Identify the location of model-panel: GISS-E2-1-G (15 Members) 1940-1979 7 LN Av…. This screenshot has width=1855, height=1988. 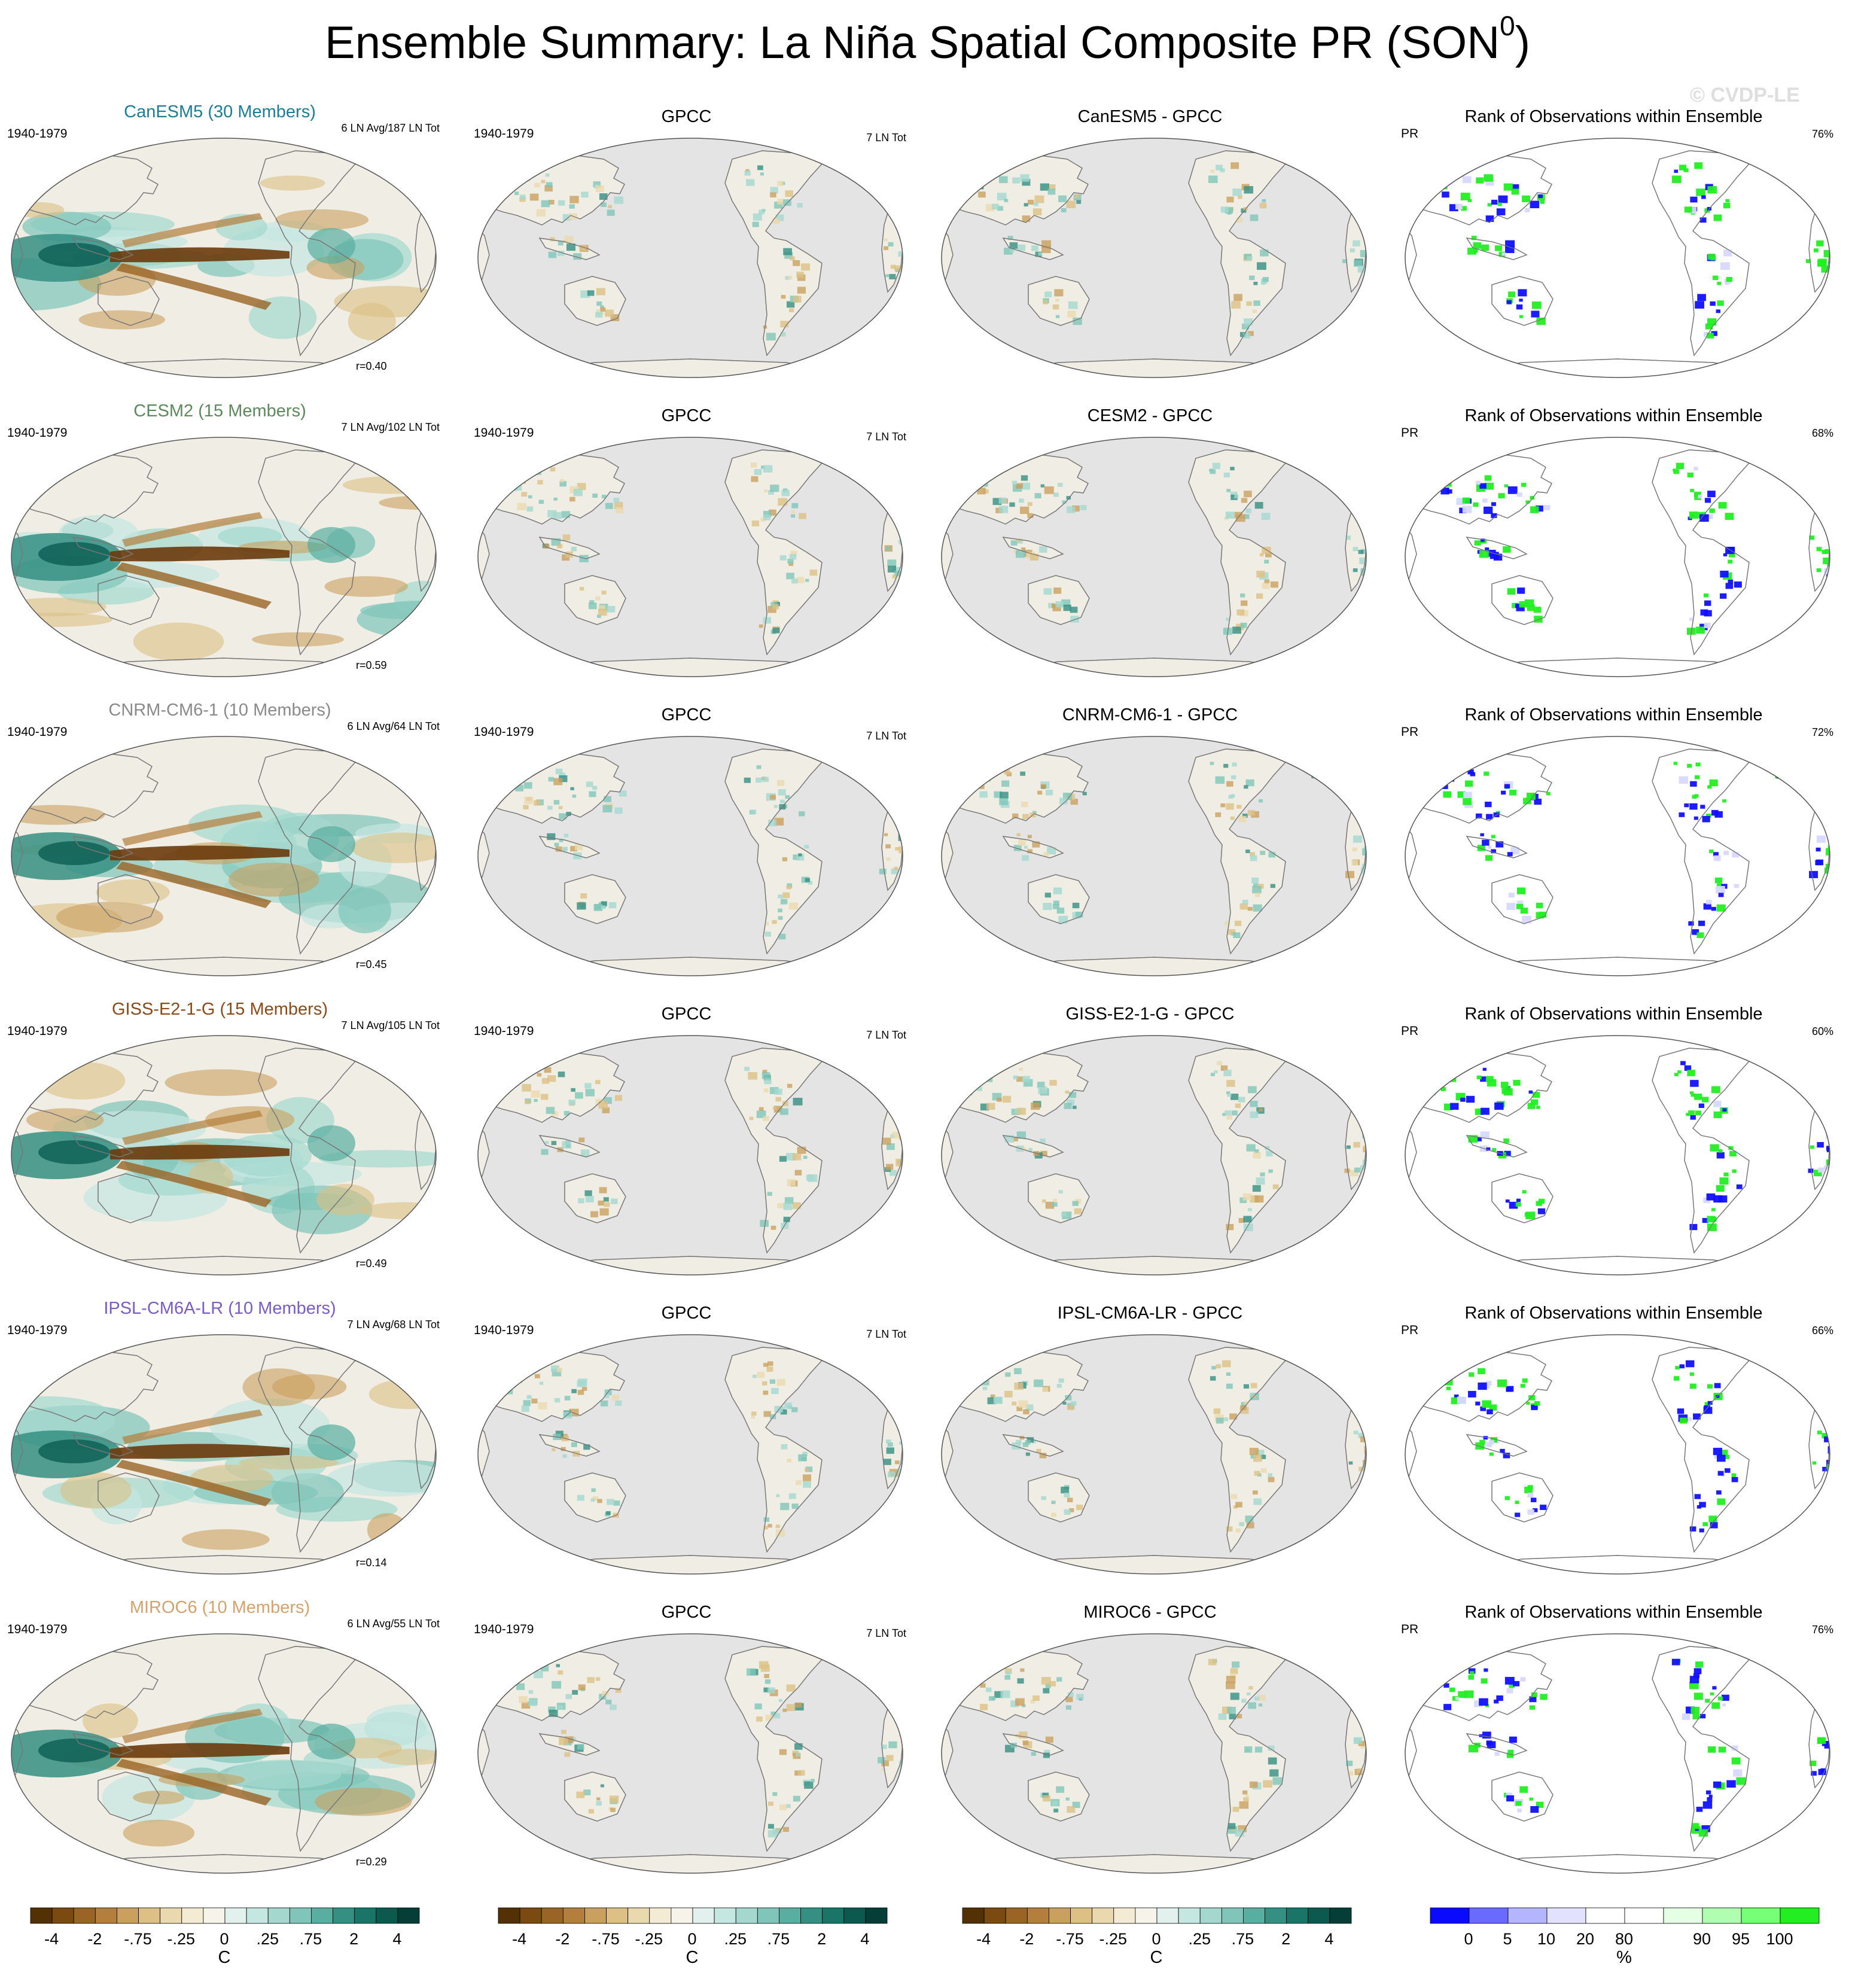
(220, 1137).